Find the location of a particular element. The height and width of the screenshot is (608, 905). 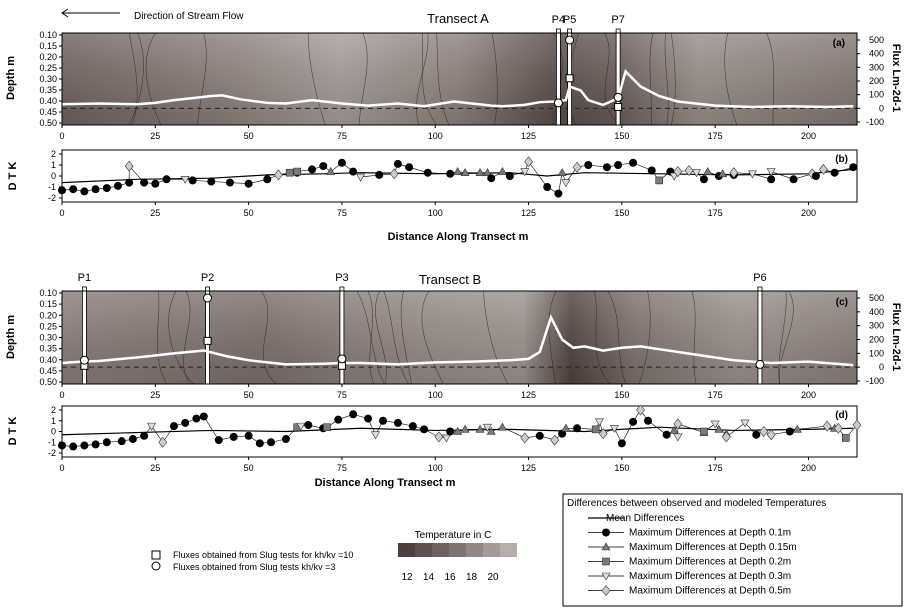

piezometer-label: P5 is located at coordinates (569, 20).